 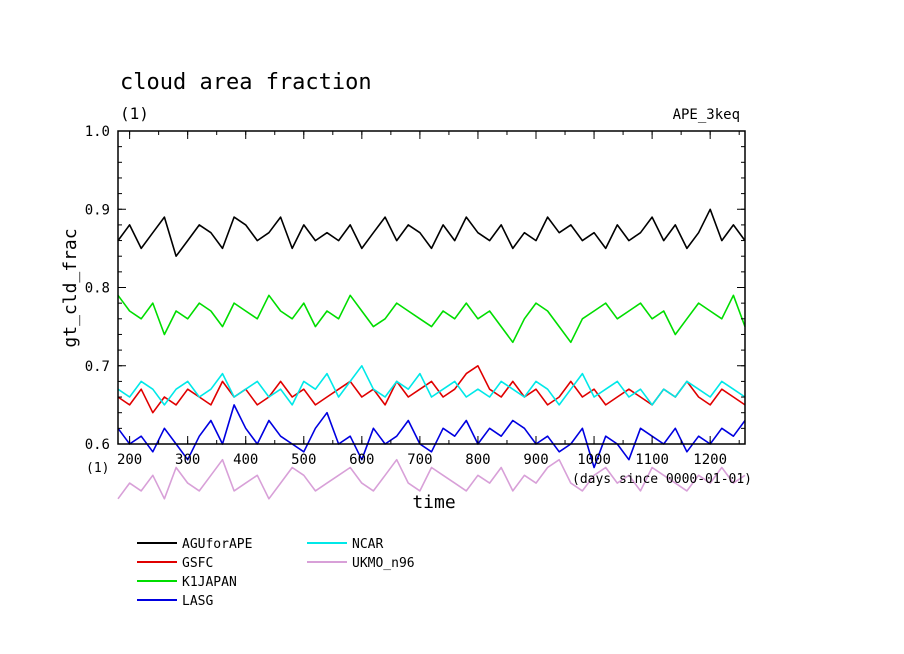 I want to click on x-tick-label: 700, so click(x=419, y=460).